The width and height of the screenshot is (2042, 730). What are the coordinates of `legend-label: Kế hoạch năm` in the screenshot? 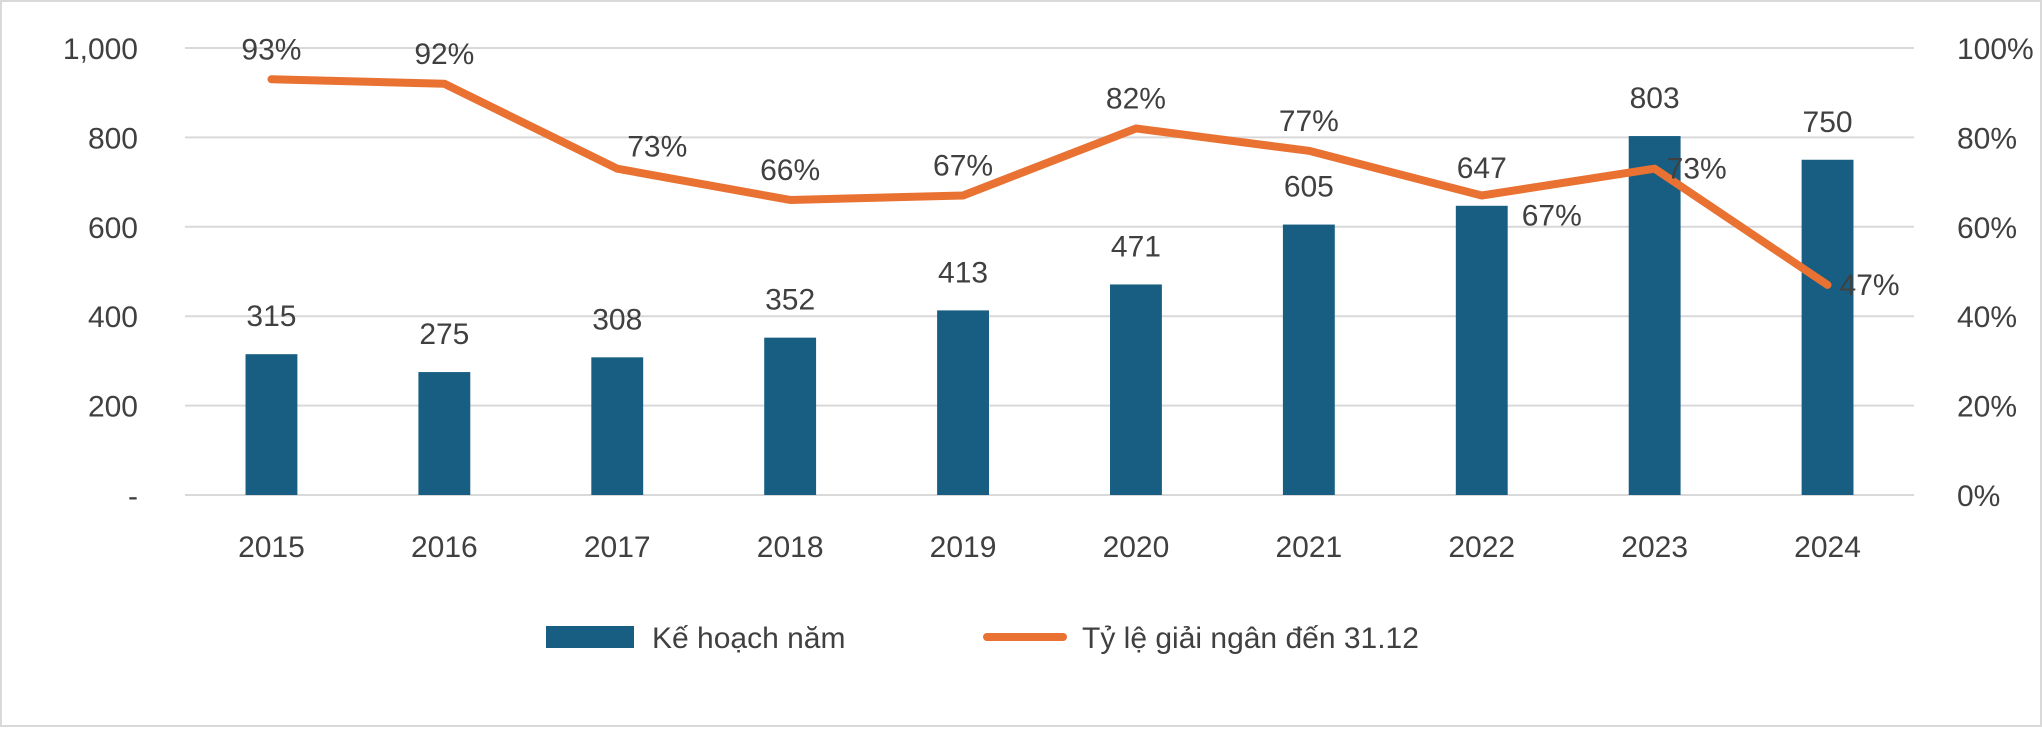 It's located at (748, 638).